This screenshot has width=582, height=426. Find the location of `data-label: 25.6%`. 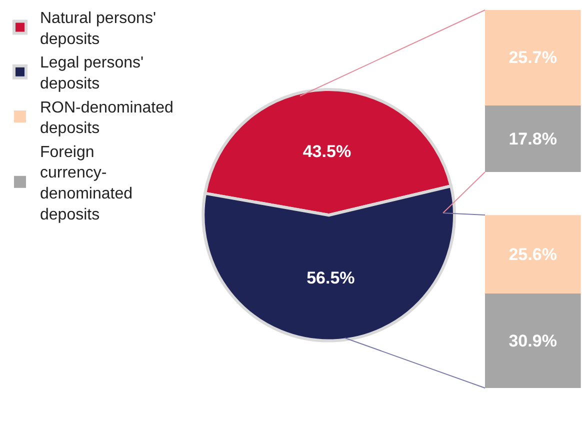

data-label: 25.6% is located at coordinates (532, 254).